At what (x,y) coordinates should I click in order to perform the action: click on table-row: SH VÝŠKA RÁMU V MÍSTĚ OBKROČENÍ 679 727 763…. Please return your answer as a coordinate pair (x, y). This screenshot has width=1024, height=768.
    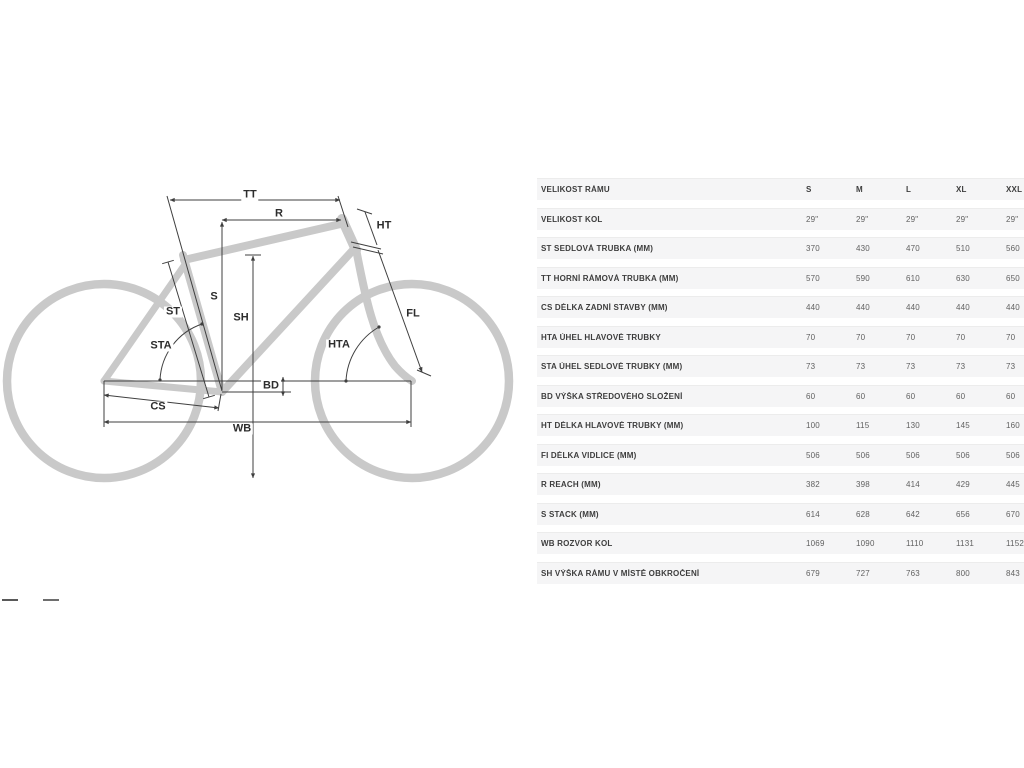
    Looking at the image, I should click on (780, 572).